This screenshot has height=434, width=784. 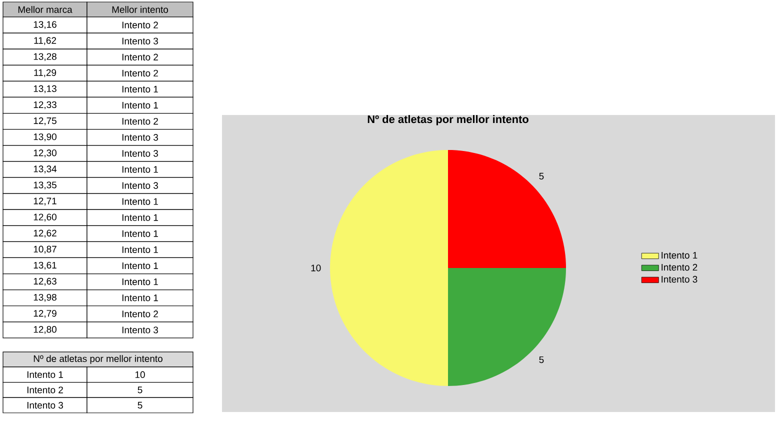 What do you see at coordinates (45, 170) in the screenshot?
I see `text: 13,34` at bounding box center [45, 170].